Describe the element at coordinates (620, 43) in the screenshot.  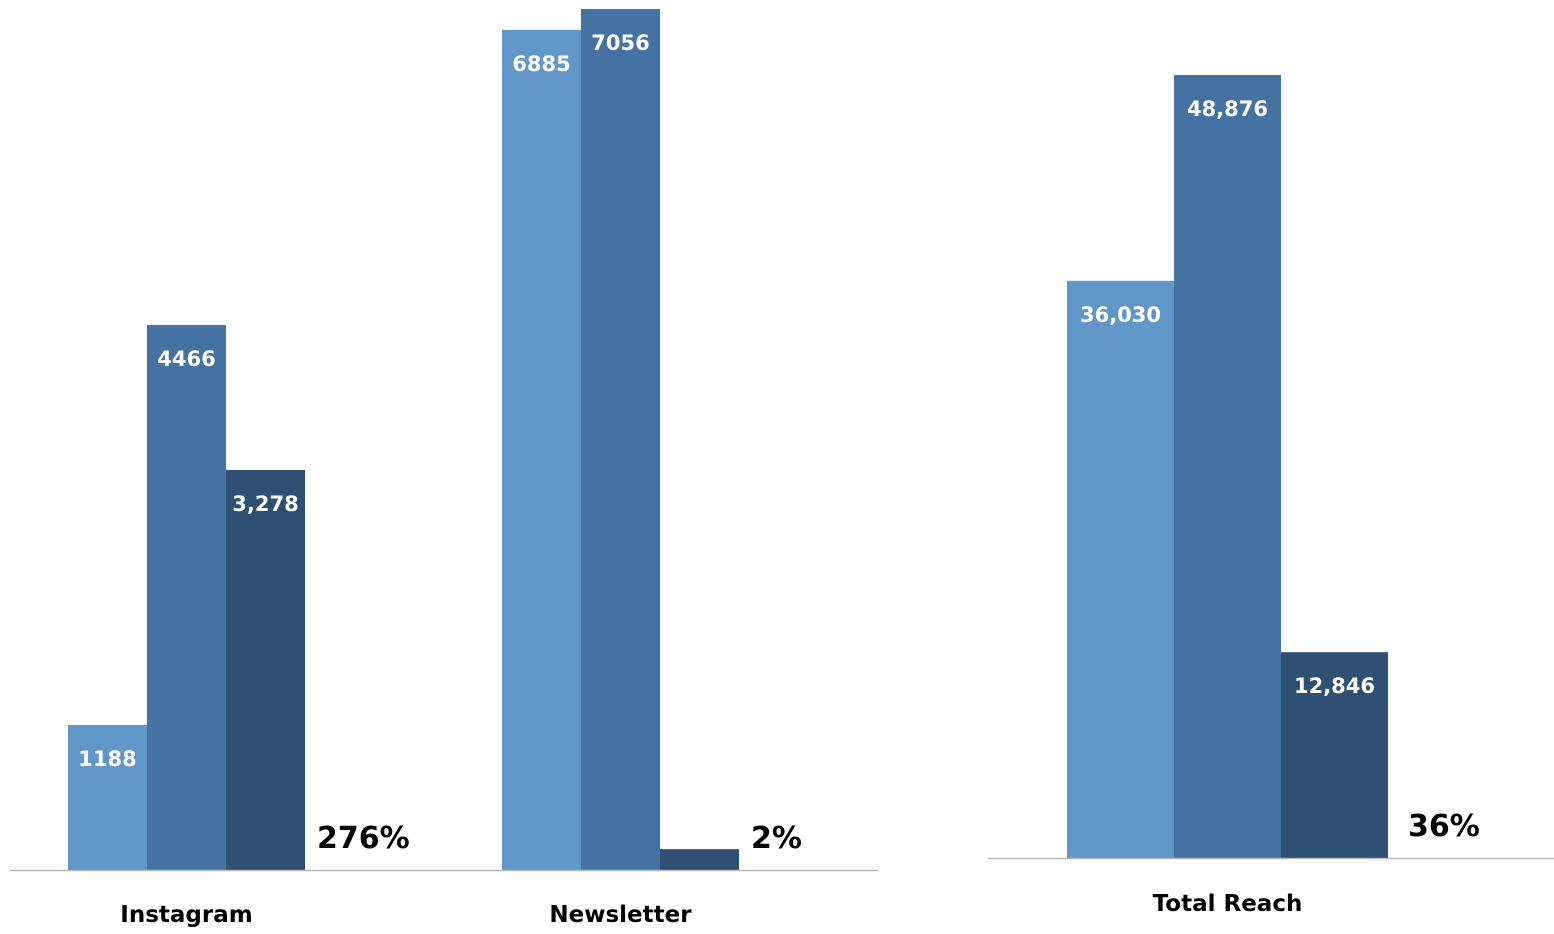
I see `bar-label-newsletter-series-2: 7056` at that location.